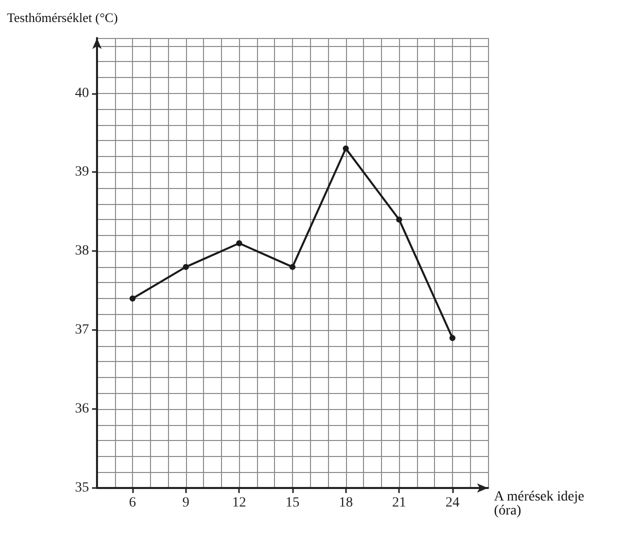 This screenshot has width=621, height=545. I want to click on x-tick-label: 9, so click(186, 503).